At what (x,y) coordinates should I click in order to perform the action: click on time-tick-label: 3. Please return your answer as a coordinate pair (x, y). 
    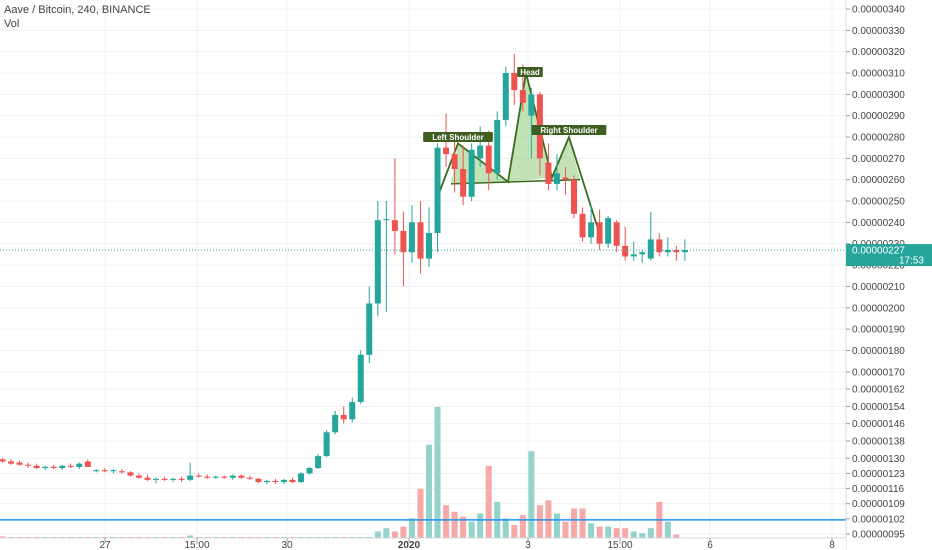
    Looking at the image, I should click on (528, 545).